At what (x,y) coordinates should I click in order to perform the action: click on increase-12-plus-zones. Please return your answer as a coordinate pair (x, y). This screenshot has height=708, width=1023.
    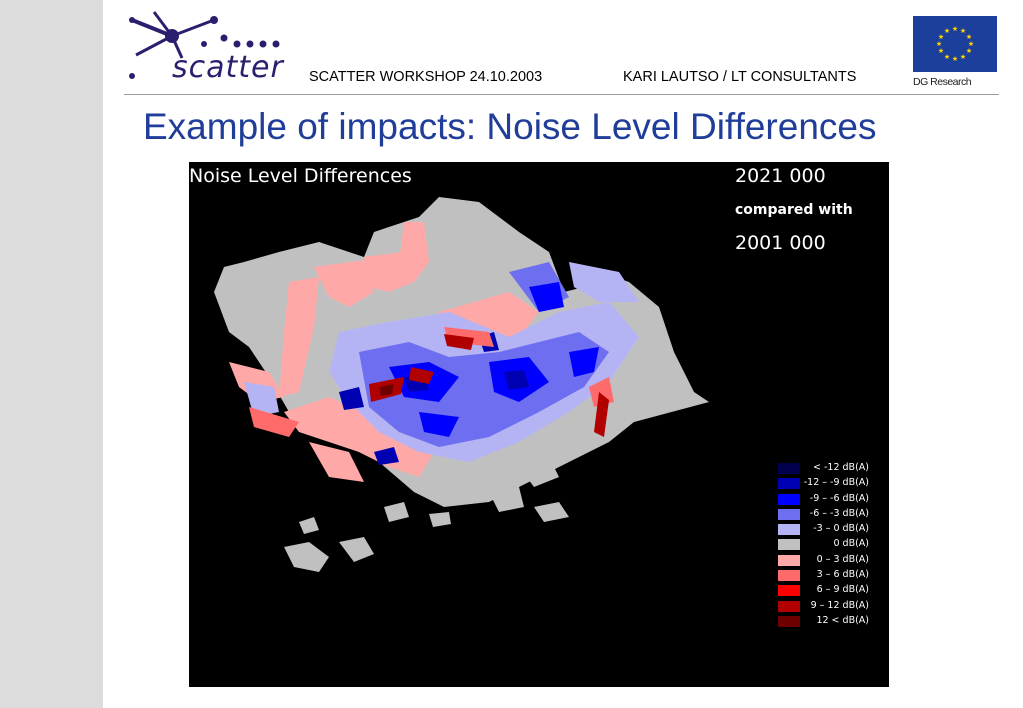
    Looking at the image, I should click on (386, 390).